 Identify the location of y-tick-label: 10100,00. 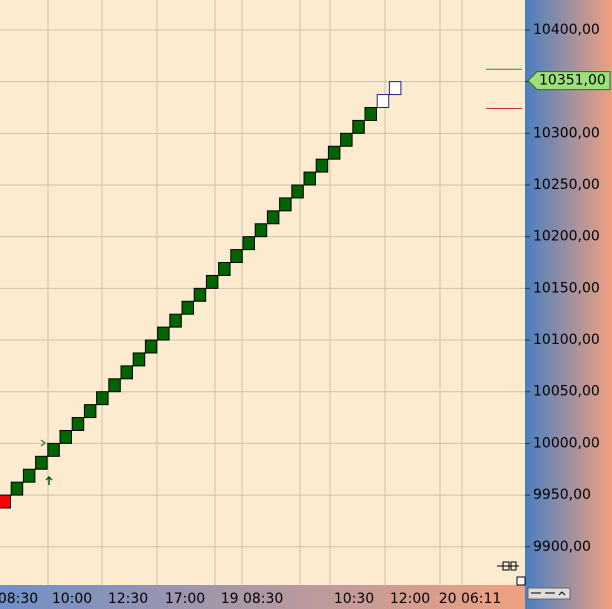
(566, 340).